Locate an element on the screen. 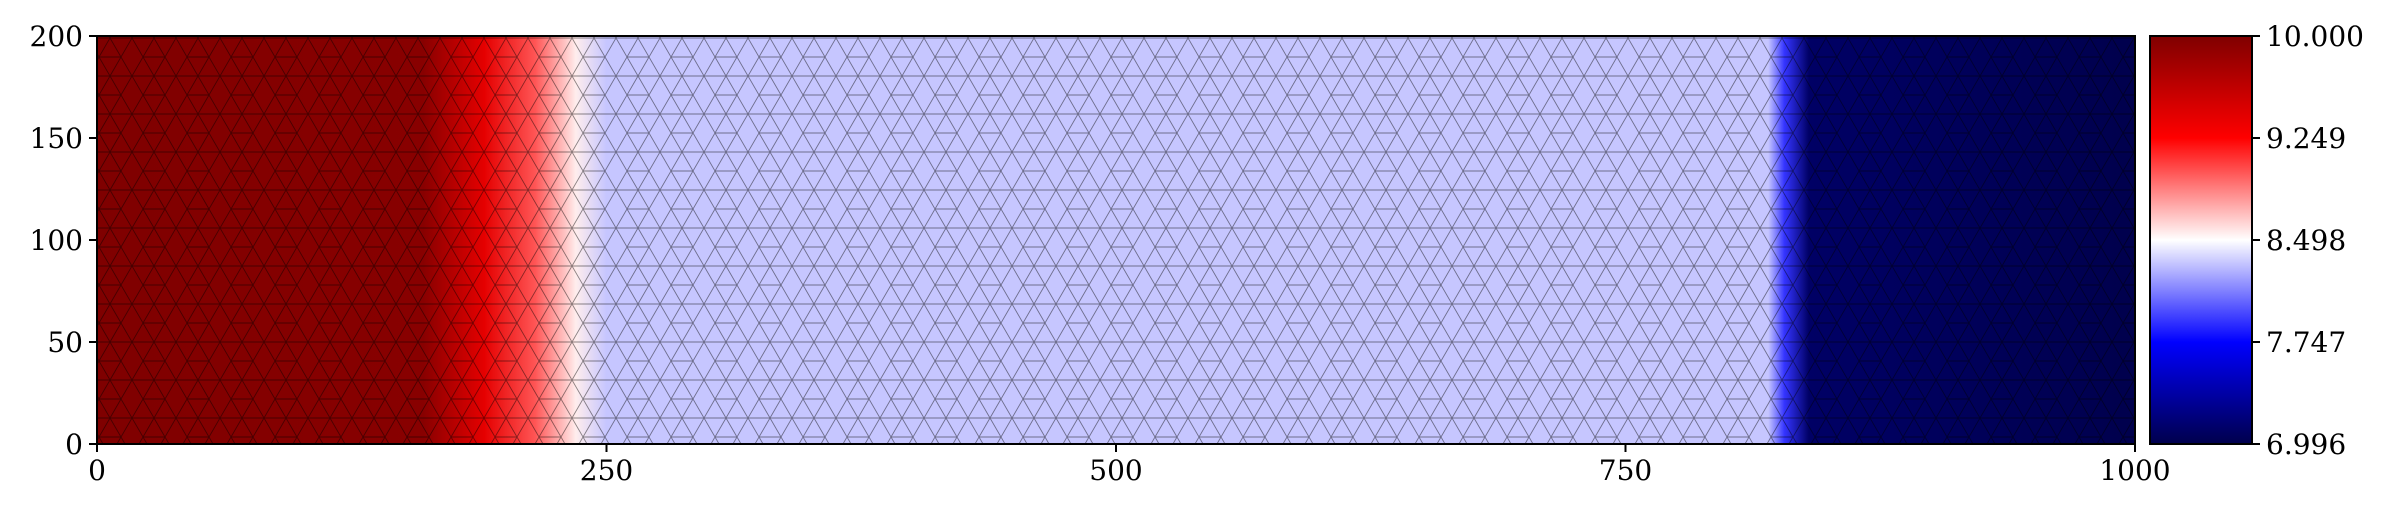 The image size is (2383, 510). colorbar-tick-label: 8.498 is located at coordinates (2306, 240).